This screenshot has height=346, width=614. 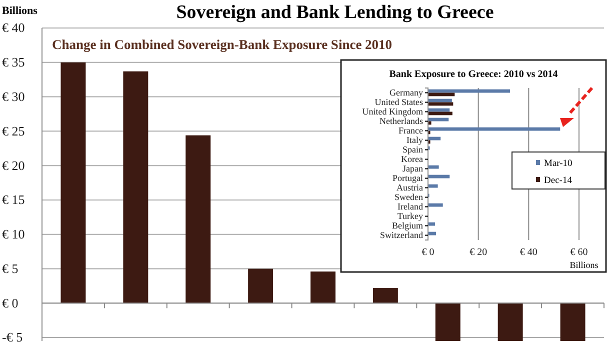 What do you see at coordinates (407, 93) in the screenshot?
I see `y-tick-label: Germany` at bounding box center [407, 93].